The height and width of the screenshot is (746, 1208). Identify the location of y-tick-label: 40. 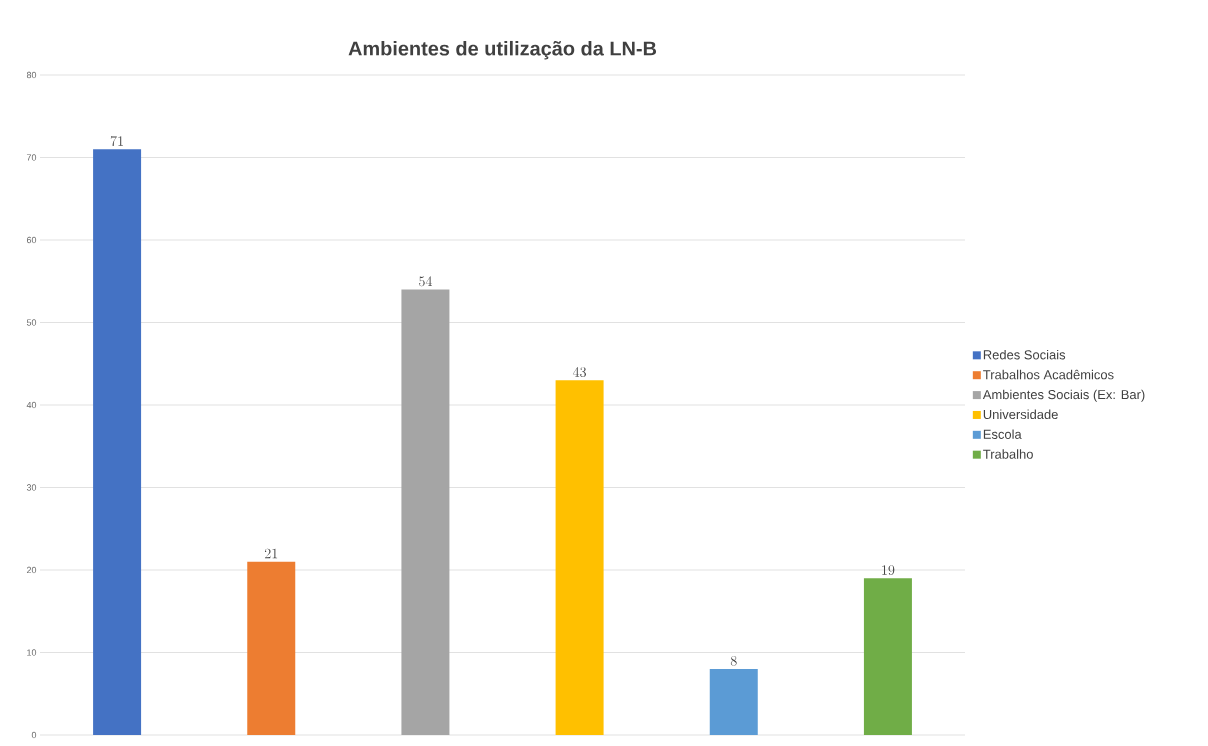
(31, 405).